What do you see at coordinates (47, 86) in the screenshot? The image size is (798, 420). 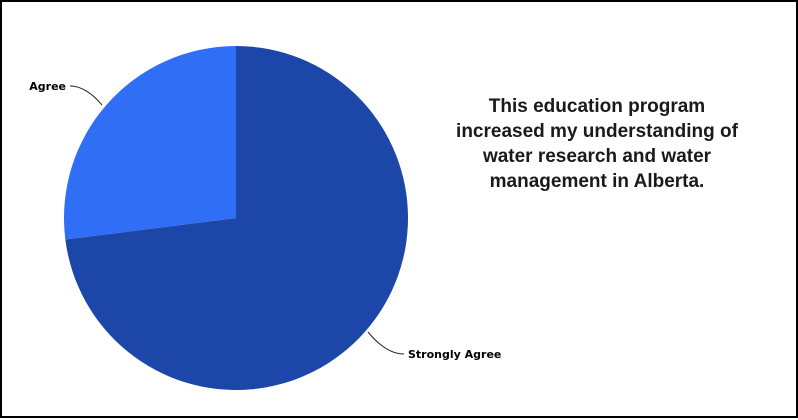 I see `slice-label: Agree` at bounding box center [47, 86].